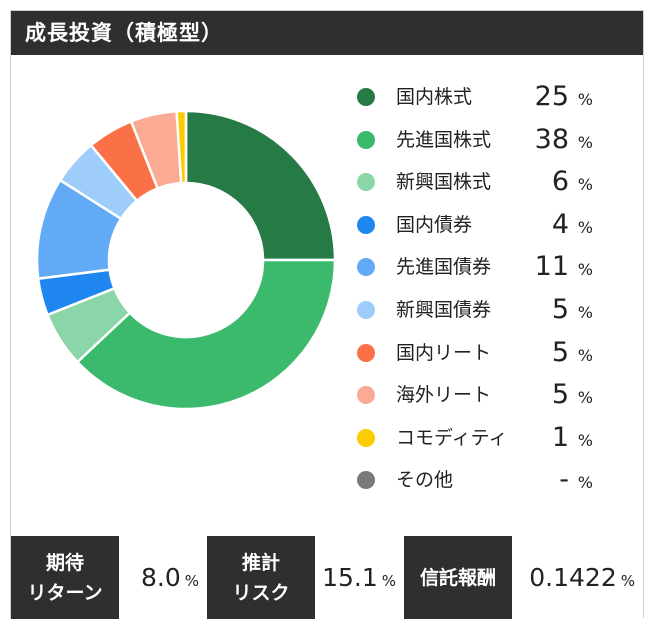 The image size is (657, 632). I want to click on estimated-risk-unit: %, so click(388, 580).